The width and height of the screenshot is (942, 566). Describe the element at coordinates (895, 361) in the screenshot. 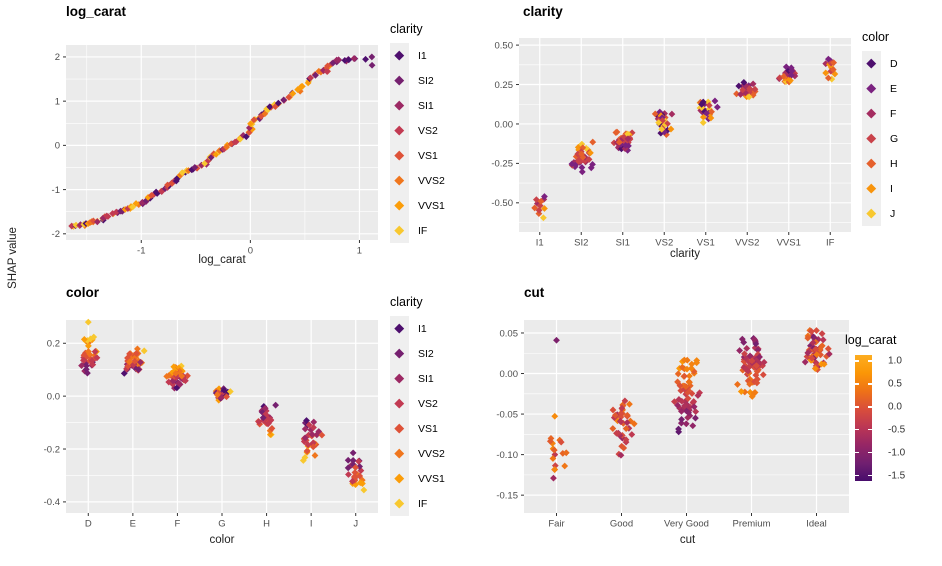

I see `colorbar-tick-label: 1.0` at that location.